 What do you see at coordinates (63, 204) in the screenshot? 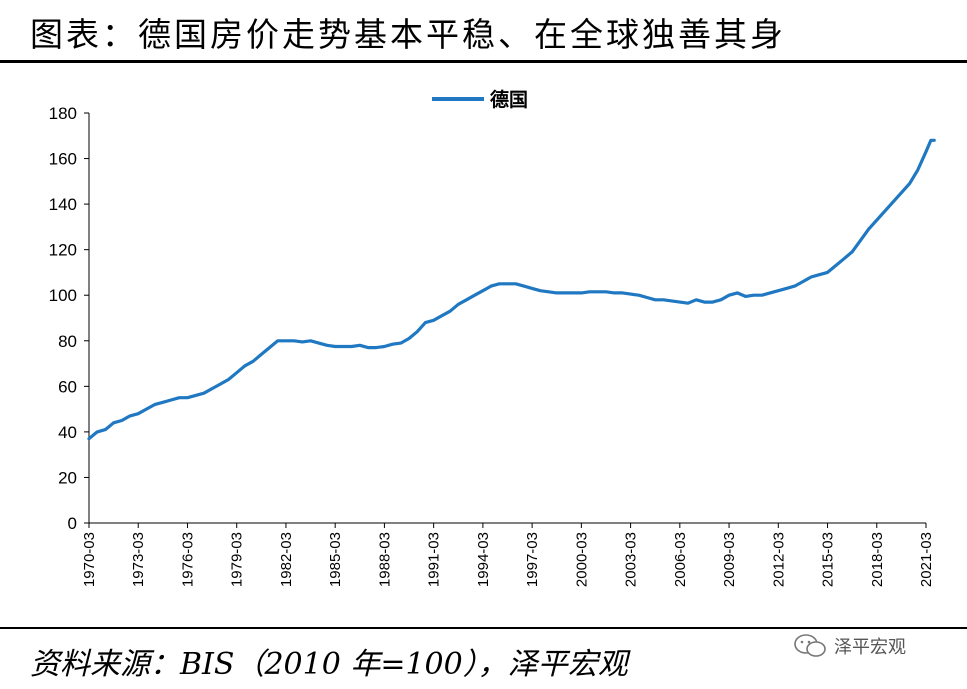
I see `y-tick-label: 140` at bounding box center [63, 204].